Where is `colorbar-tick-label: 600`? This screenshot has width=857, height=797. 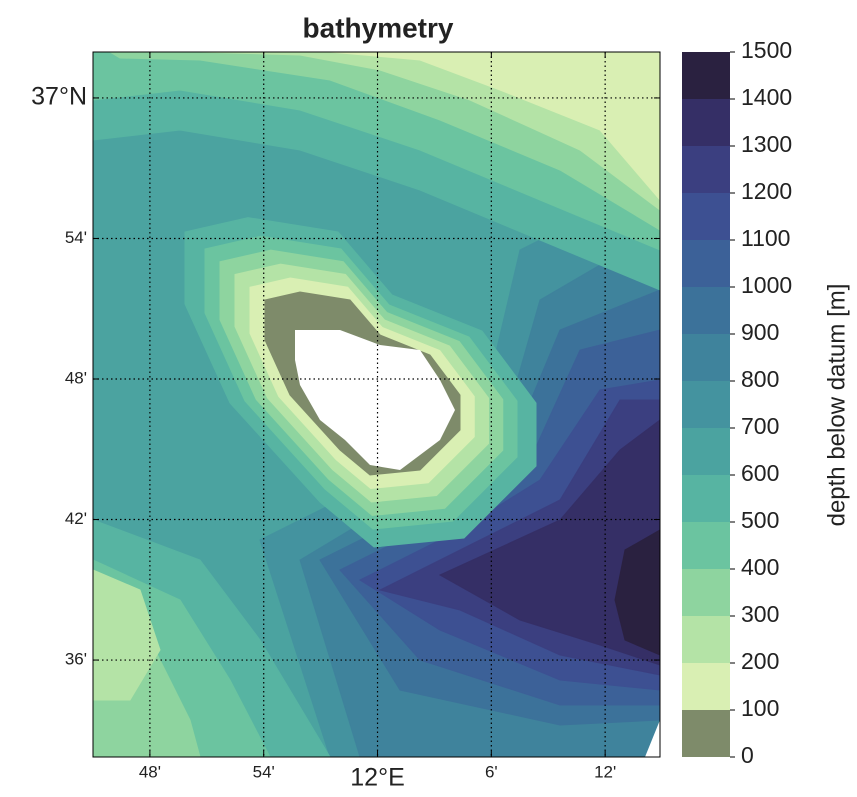
colorbar-tick-label: 600 is located at coordinates (760, 473).